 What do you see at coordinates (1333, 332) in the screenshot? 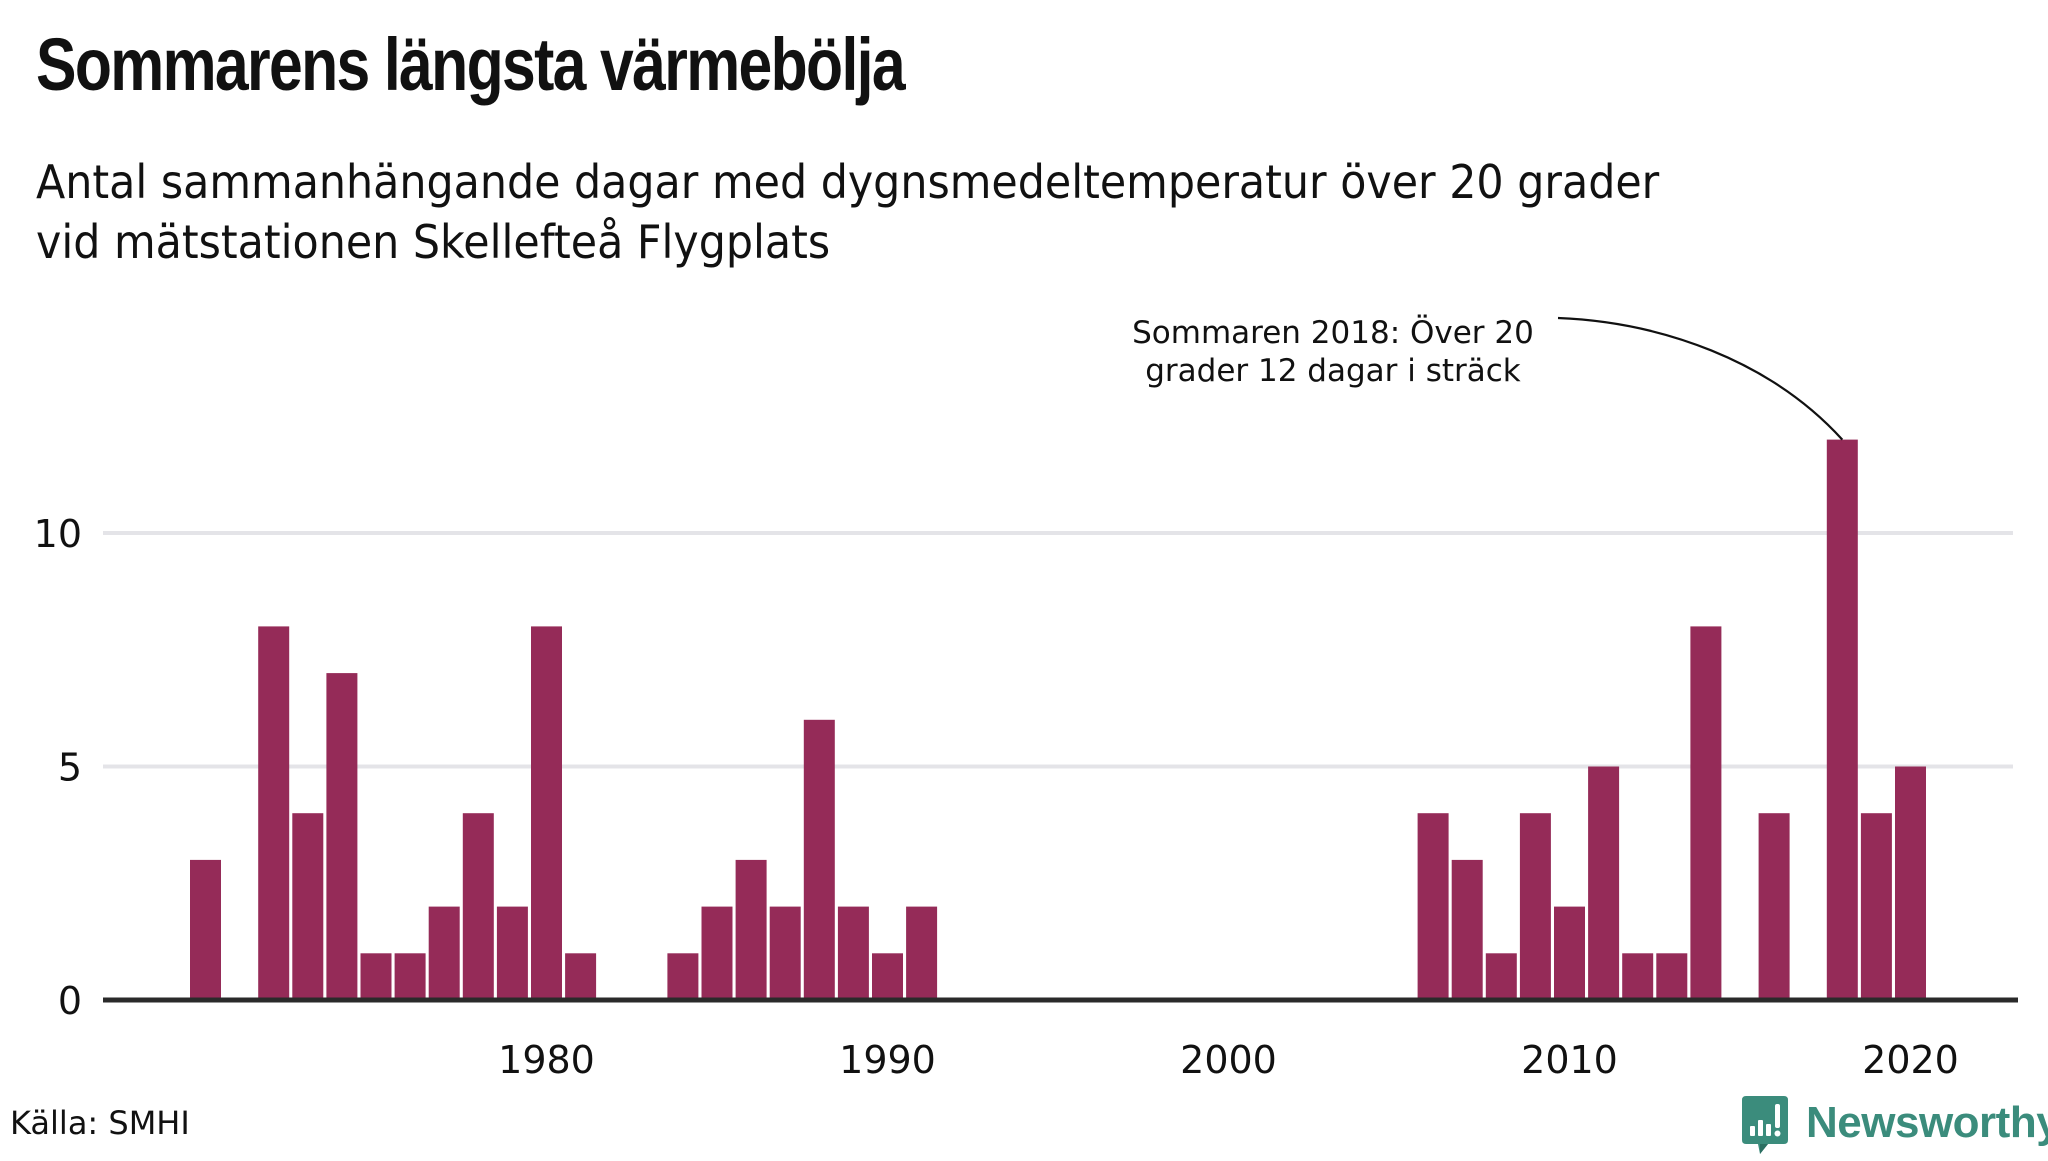
I see `annotation-line-1: Sommaren 2018: Över 20` at bounding box center [1333, 332].